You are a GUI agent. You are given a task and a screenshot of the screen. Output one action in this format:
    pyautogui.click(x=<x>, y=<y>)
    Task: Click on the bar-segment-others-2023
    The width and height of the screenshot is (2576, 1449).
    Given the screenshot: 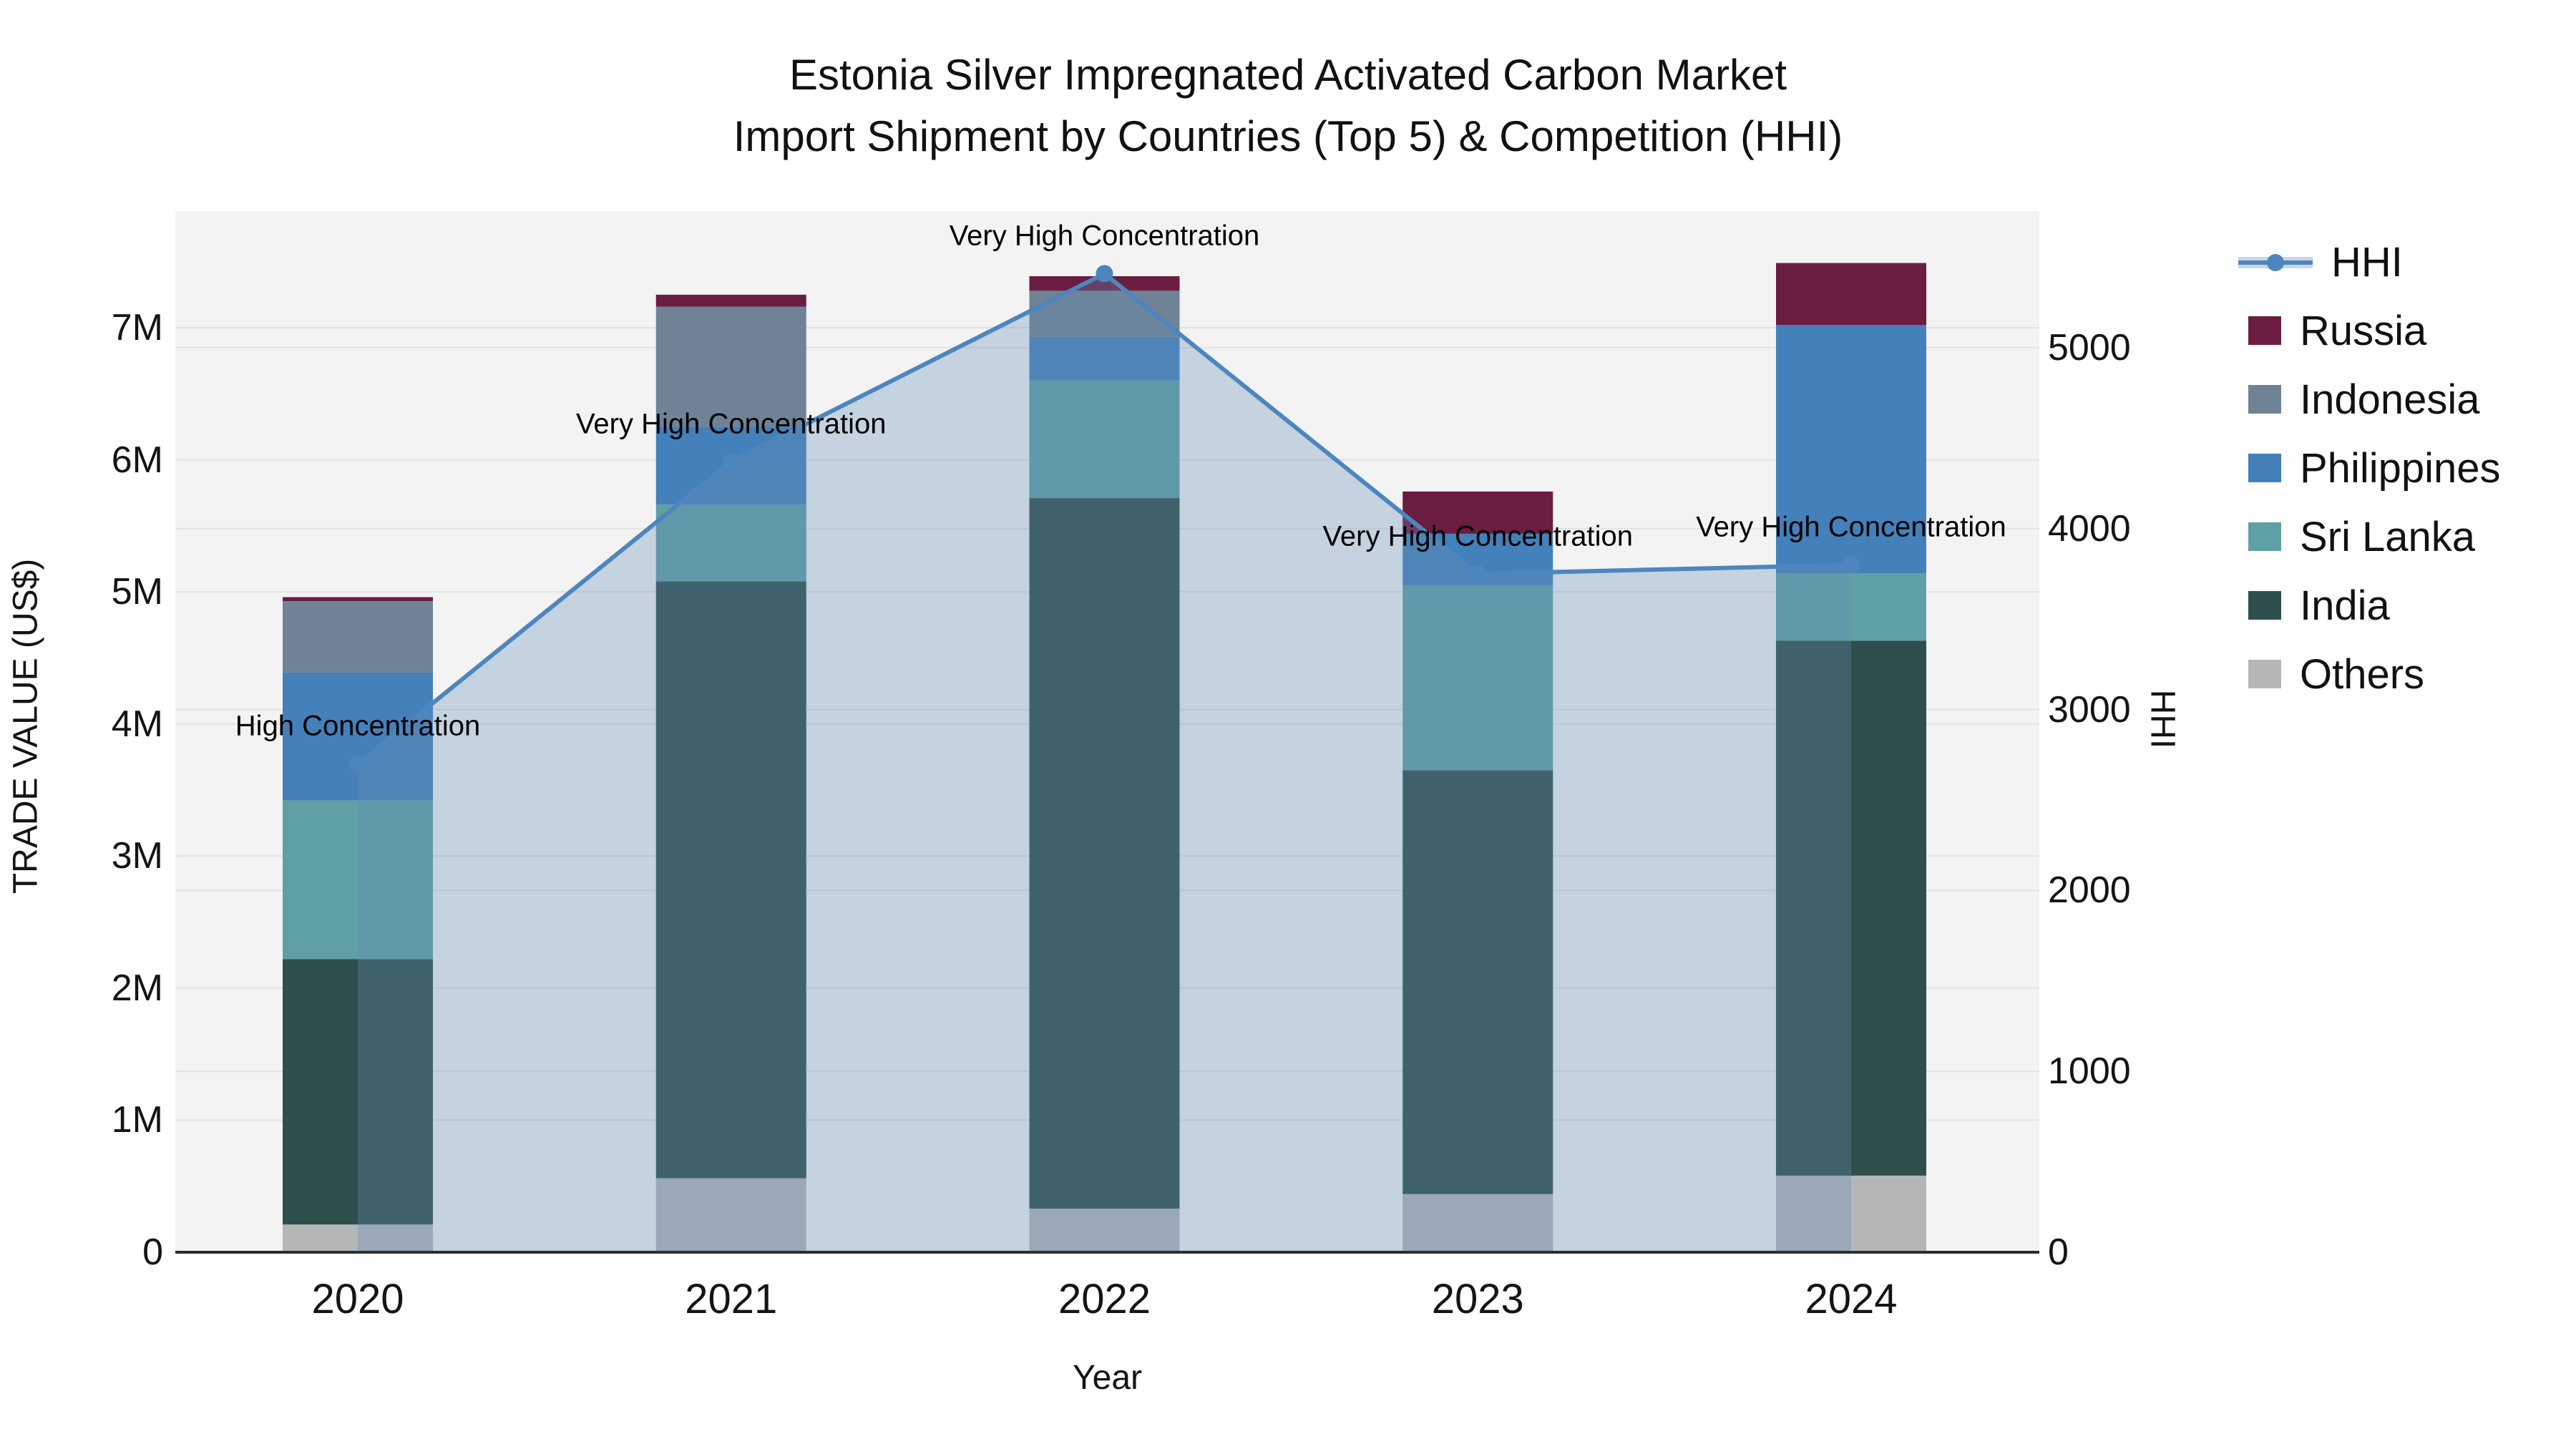 What is the action you would take?
    pyautogui.click(x=1478, y=1223)
    